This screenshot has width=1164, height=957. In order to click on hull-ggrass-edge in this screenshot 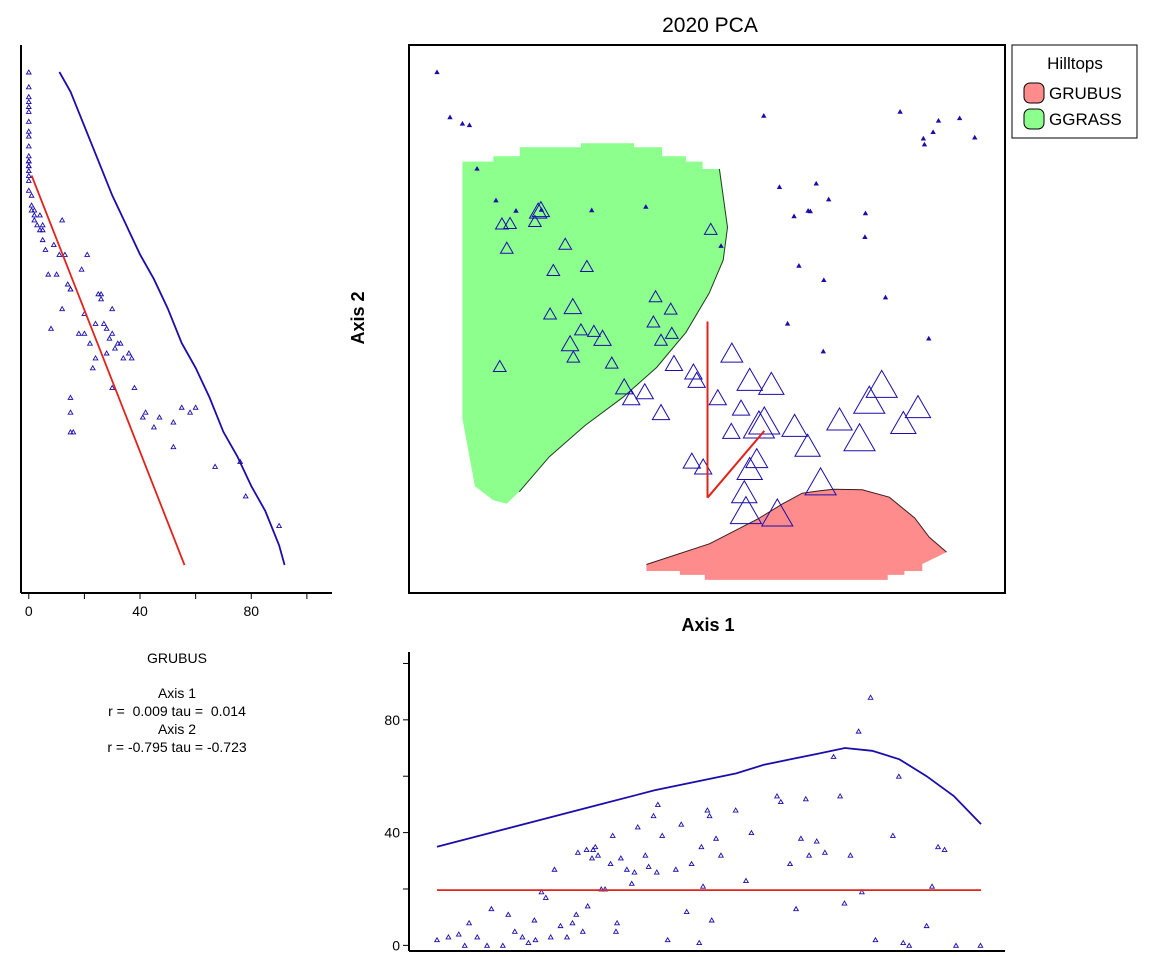, I will do `click(623, 330)`.